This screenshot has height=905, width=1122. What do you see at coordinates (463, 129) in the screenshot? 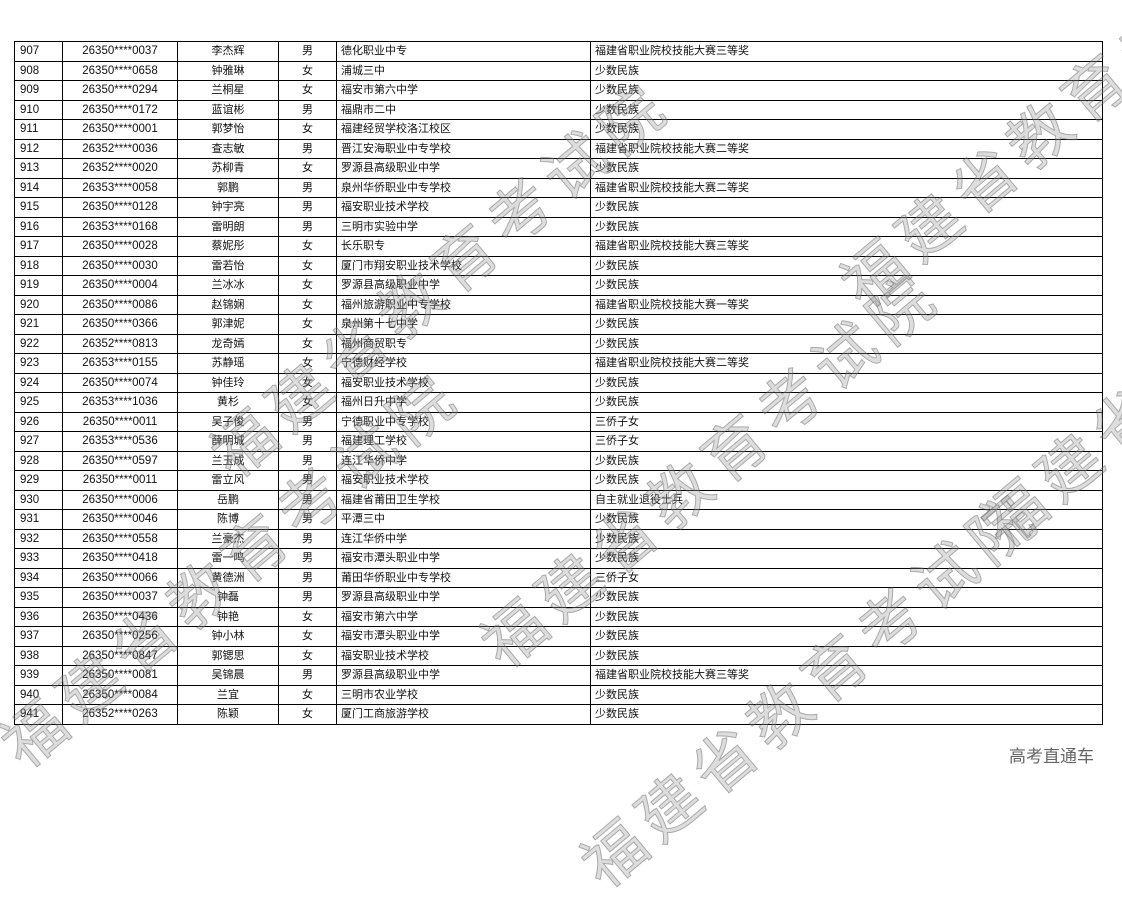
I see `school-cell: 福建经贸学校洛江校区` at bounding box center [463, 129].